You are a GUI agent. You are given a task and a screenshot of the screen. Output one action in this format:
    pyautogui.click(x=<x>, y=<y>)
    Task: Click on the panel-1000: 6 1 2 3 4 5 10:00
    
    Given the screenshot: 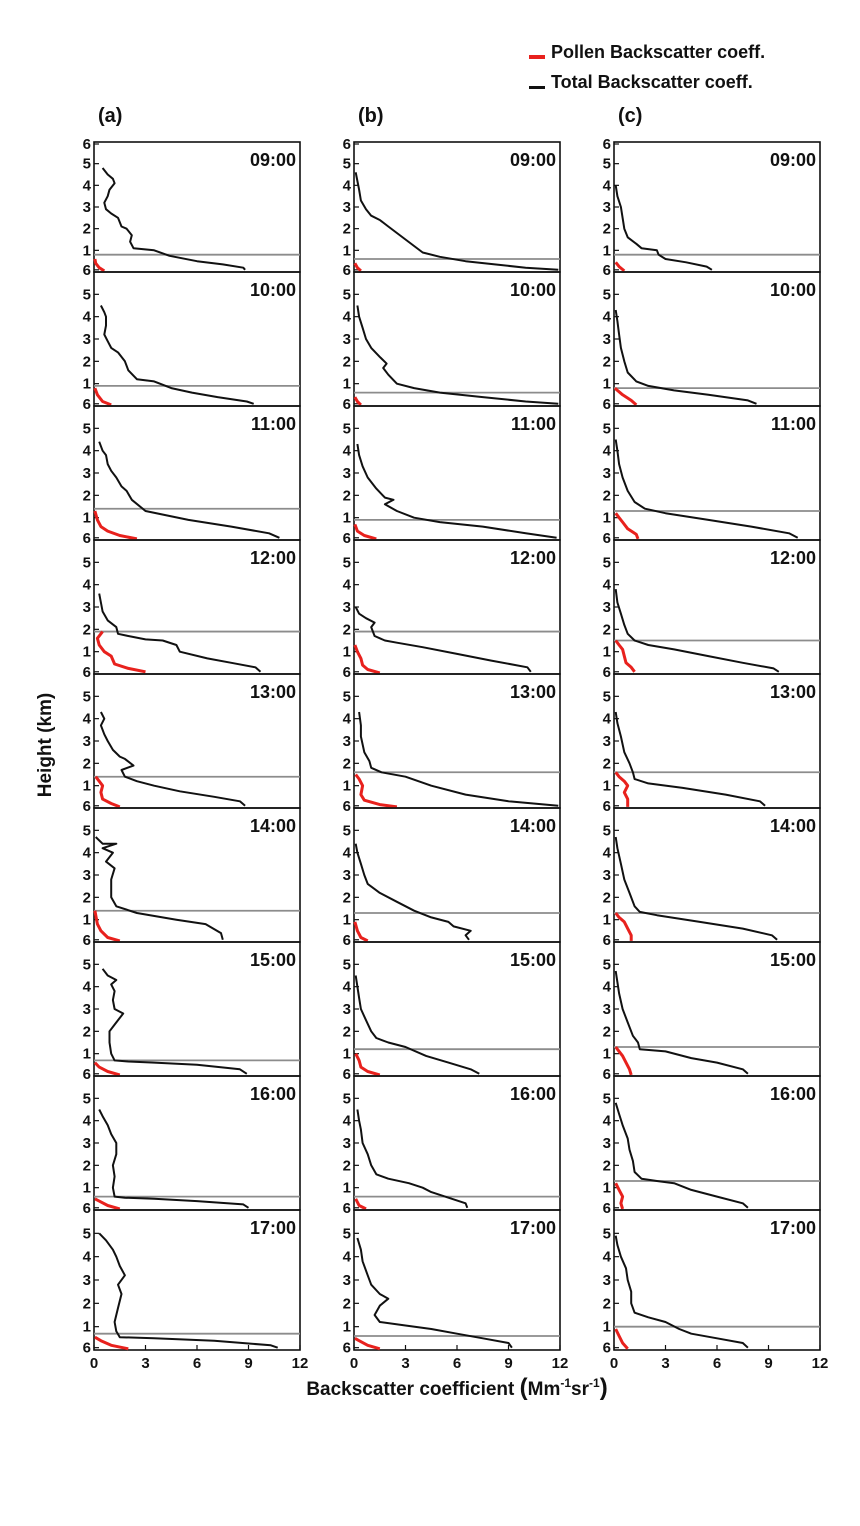 What is the action you would take?
    pyautogui.click(x=712, y=342)
    